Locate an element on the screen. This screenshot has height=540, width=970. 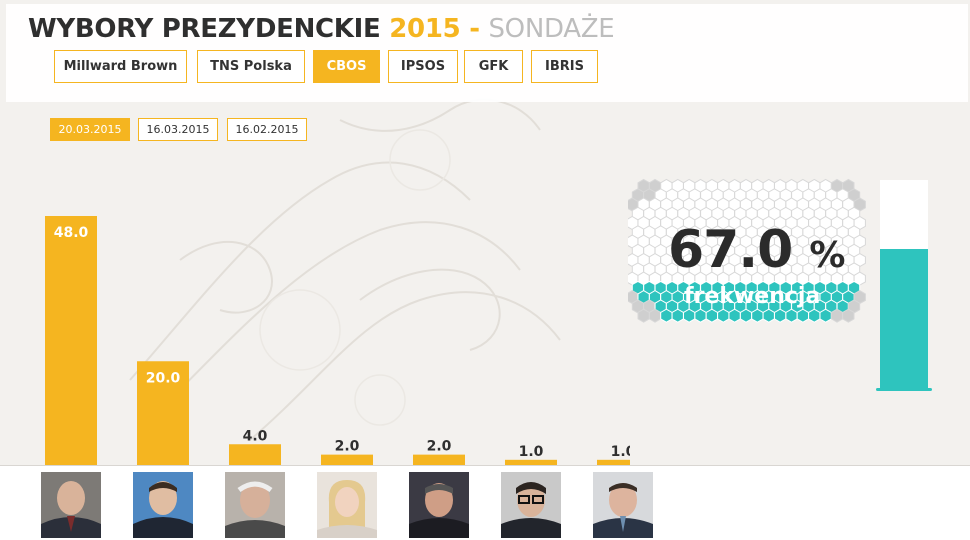
bar-value-label-5: 2.0 is located at coordinates (439, 447).